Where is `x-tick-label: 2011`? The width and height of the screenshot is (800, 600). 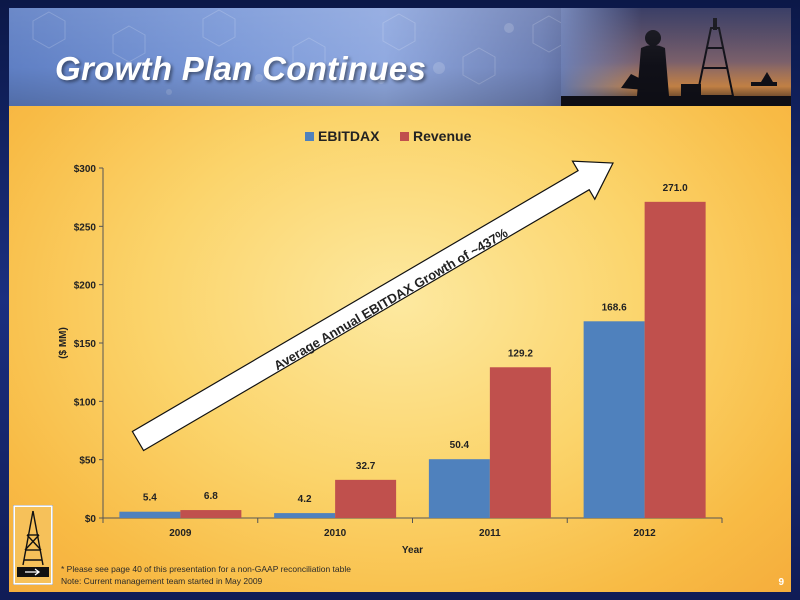 x-tick-label: 2011 is located at coordinates (490, 533).